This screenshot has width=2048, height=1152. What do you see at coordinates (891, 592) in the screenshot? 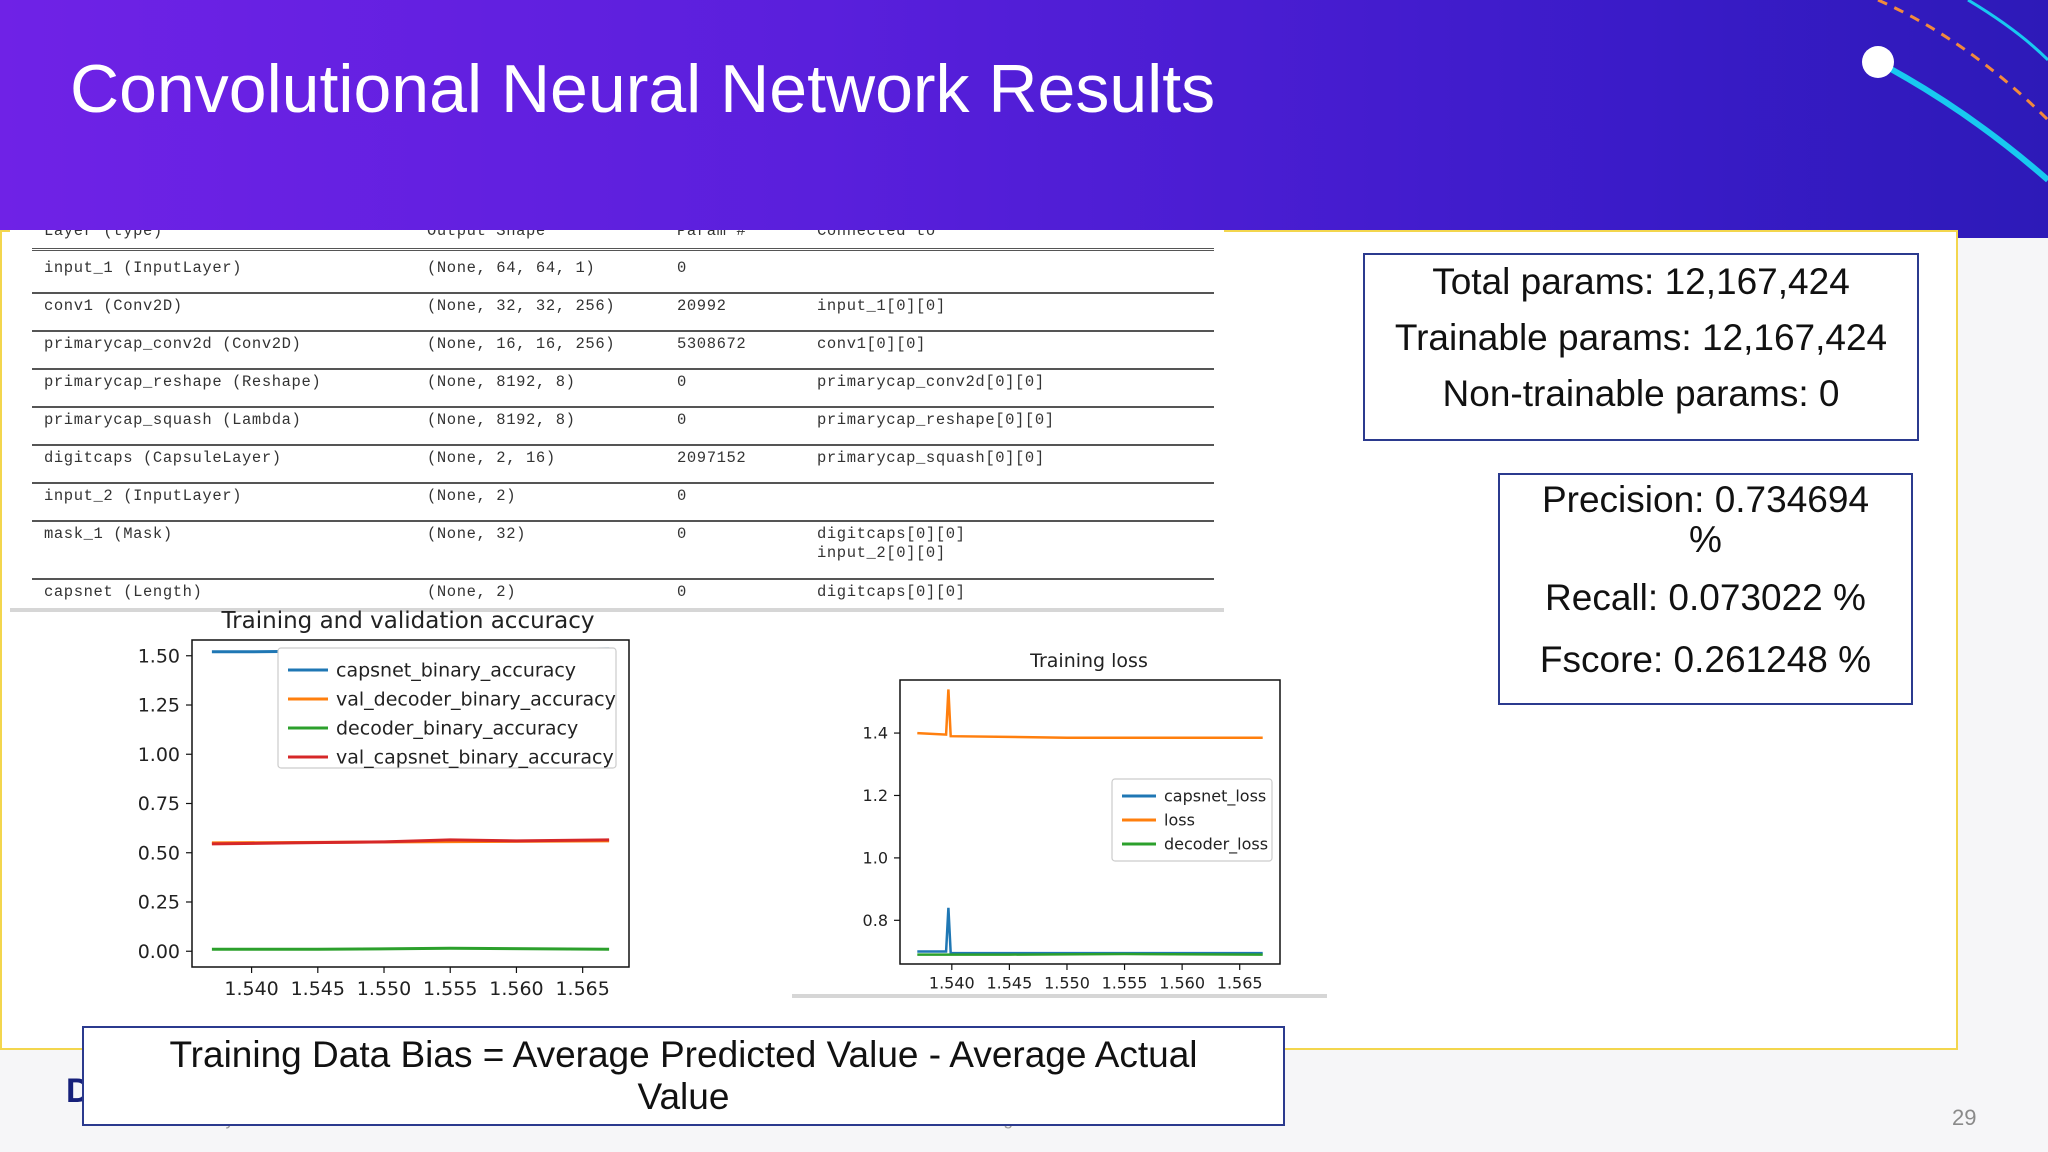
I see `cell: digitcaps[0][0]` at bounding box center [891, 592].